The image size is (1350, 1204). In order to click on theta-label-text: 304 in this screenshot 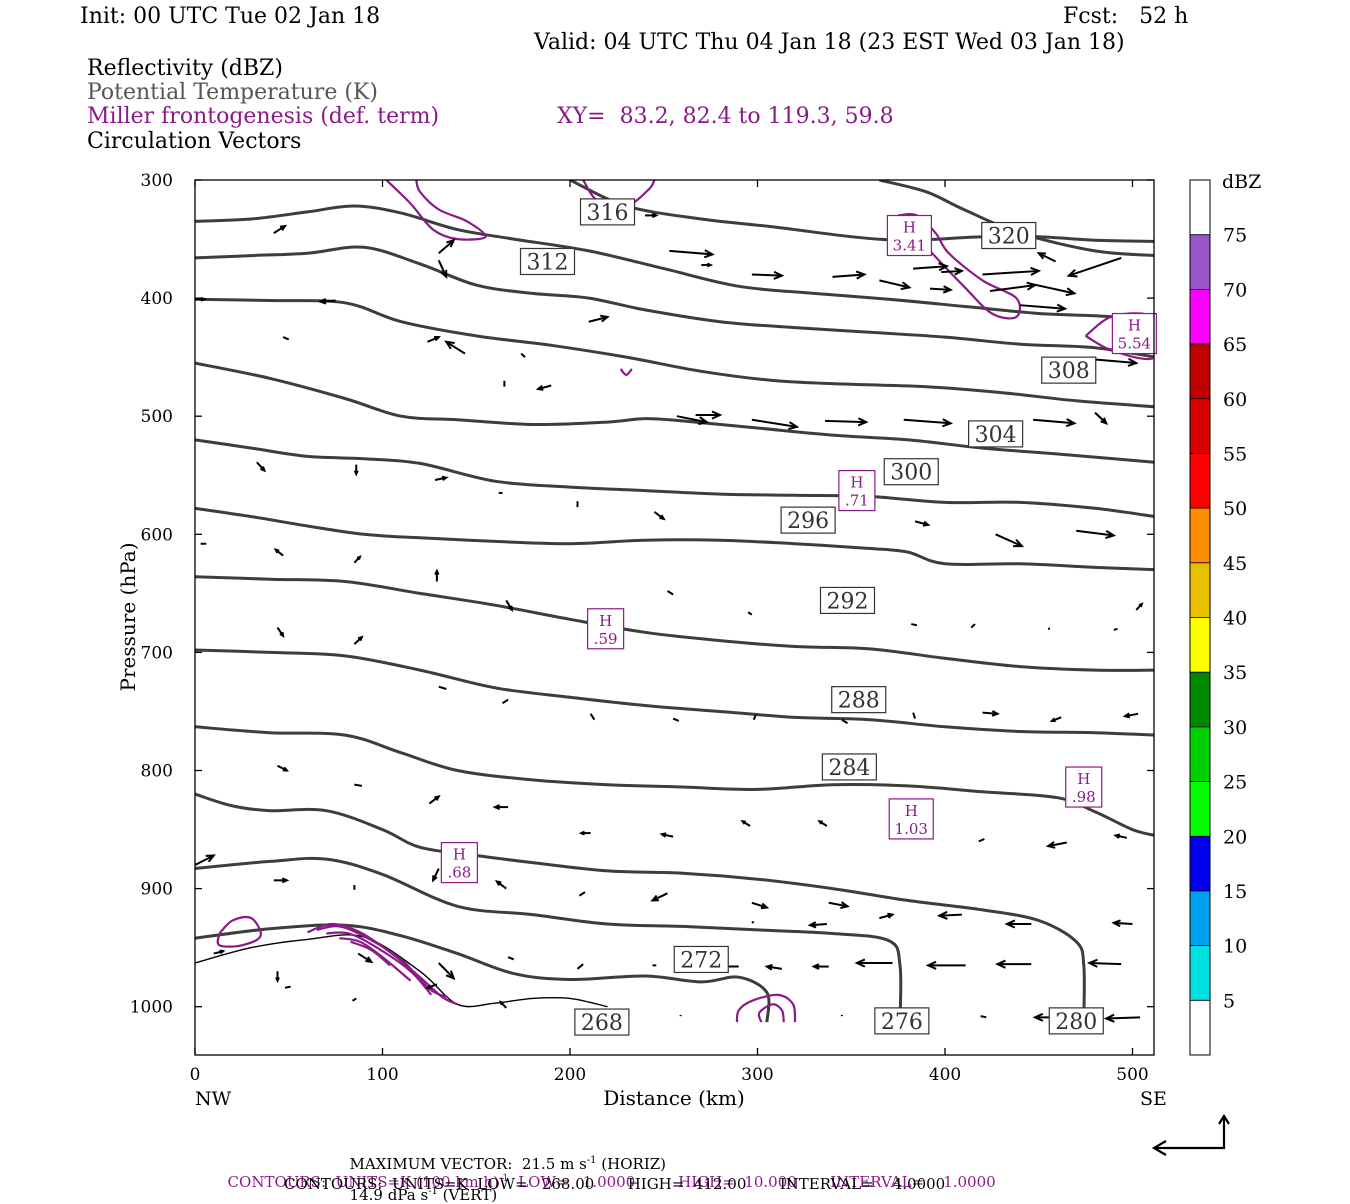, I will do `click(996, 435)`.